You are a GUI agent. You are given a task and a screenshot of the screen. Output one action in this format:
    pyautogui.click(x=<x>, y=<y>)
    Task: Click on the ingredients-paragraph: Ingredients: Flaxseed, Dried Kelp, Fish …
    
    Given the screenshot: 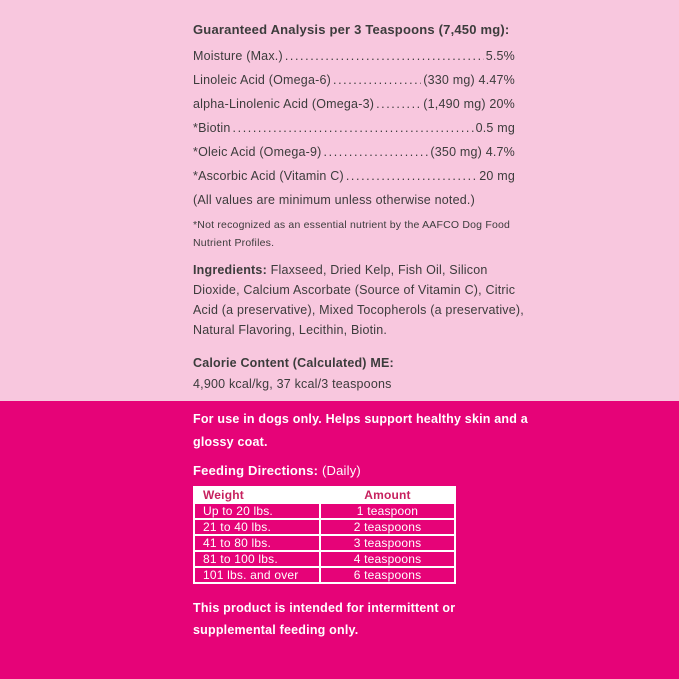 What is the action you would take?
    pyautogui.click(x=359, y=300)
    